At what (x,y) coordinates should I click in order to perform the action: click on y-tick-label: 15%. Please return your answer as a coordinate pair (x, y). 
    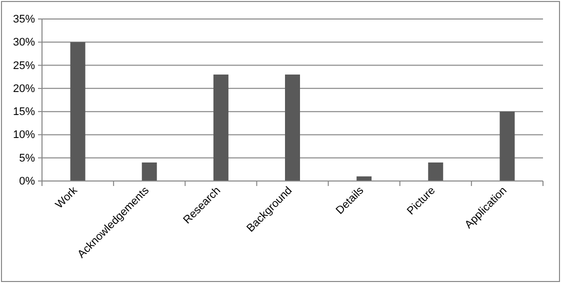
    Looking at the image, I should click on (24, 112).